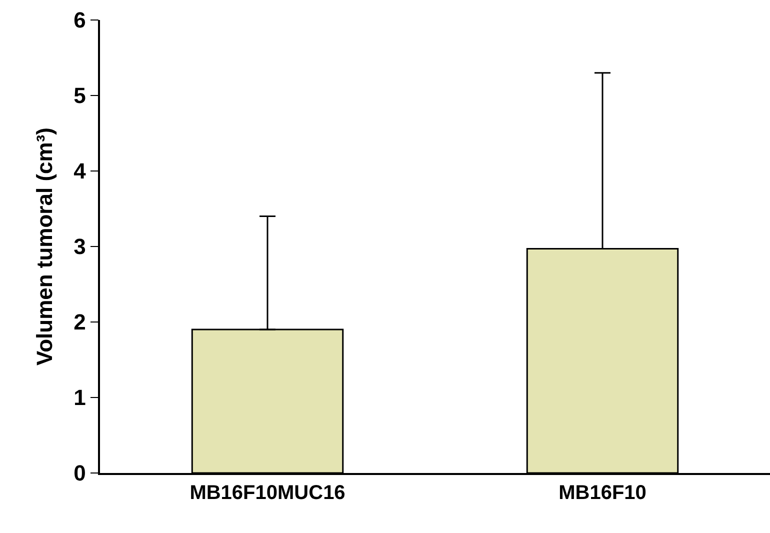 The width and height of the screenshot is (770, 533). I want to click on y-tick-label: 6, so click(80, 20).